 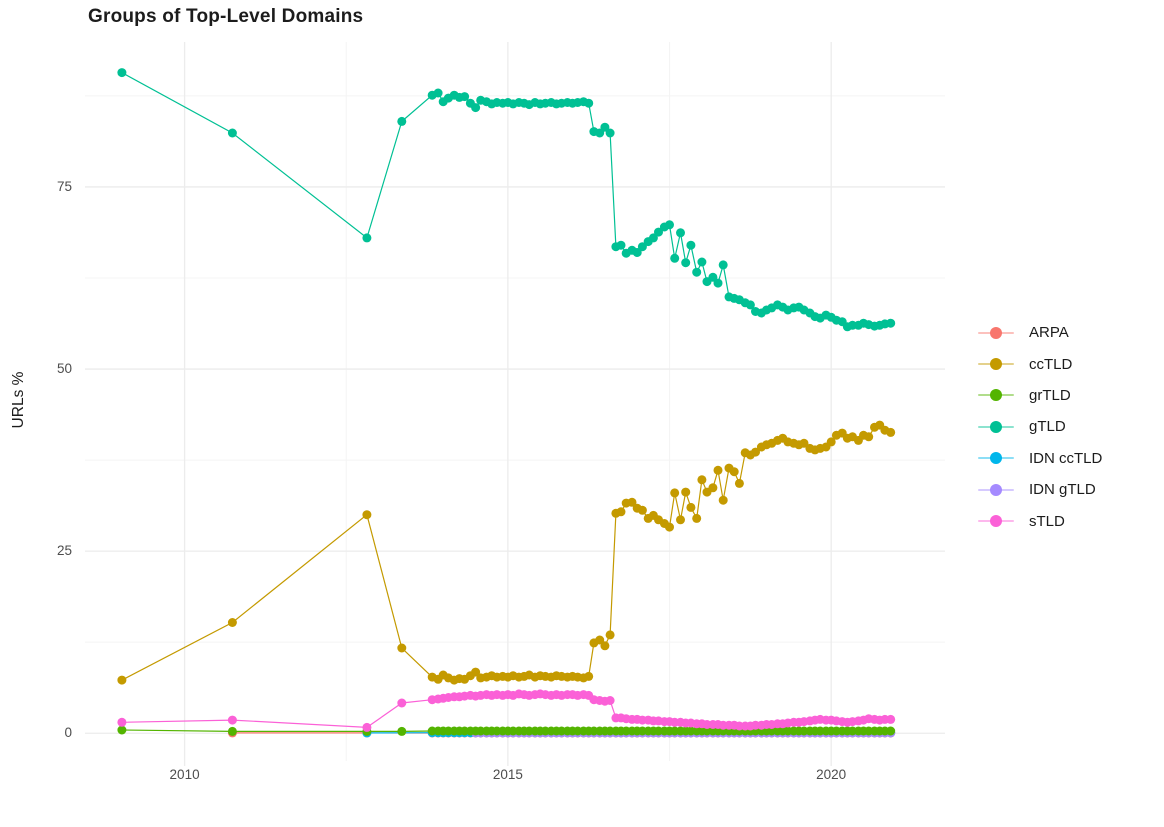 I want to click on legend-item-gtld: gTLD, so click(x=1040, y=426).